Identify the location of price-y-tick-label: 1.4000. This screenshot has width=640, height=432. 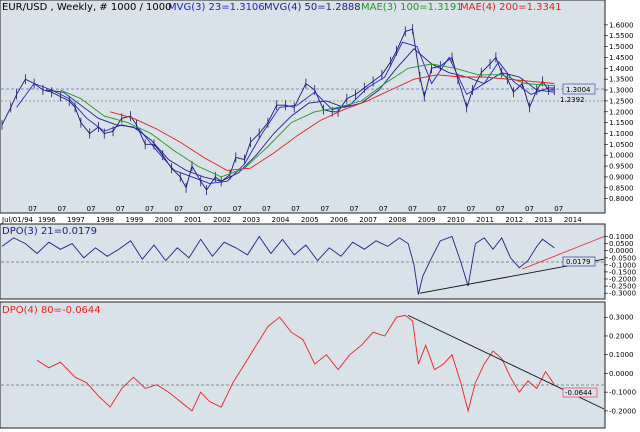
(621, 69).